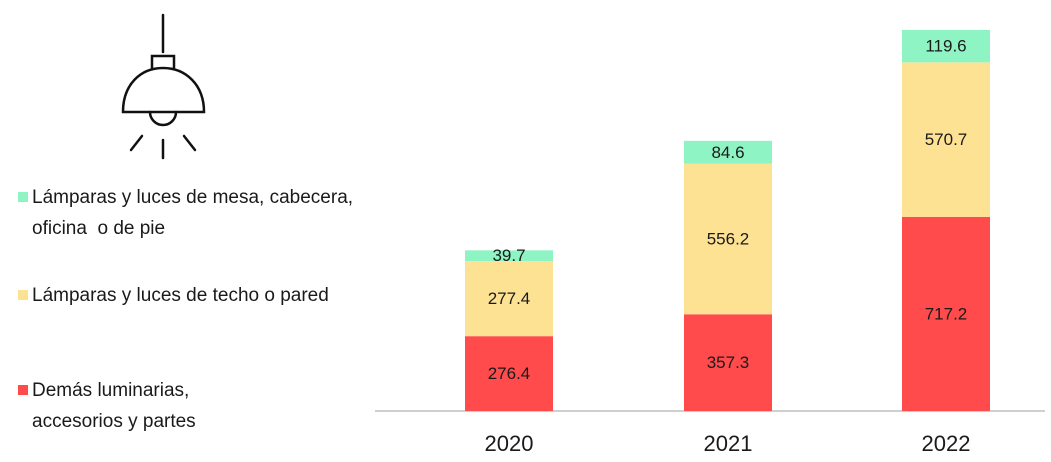 This screenshot has width=1051, height=462. I want to click on legend-item: Lámparas y luces de techo o pared, so click(203, 295).